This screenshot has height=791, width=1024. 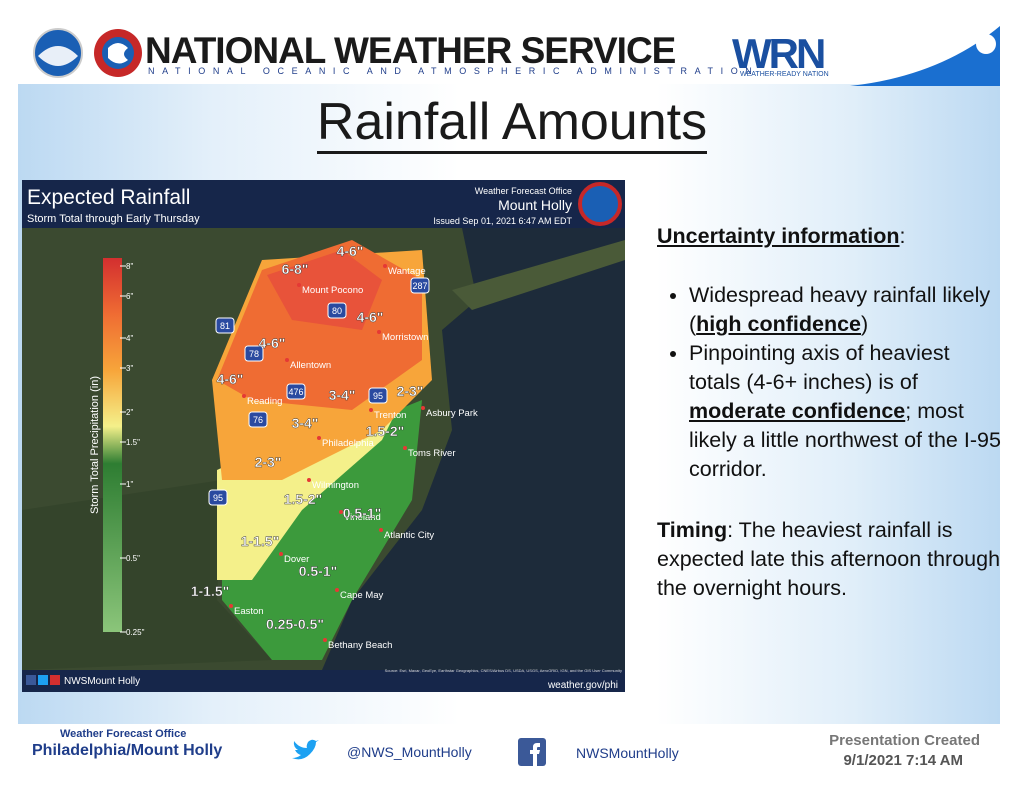 What do you see at coordinates (129, 266) in the screenshot?
I see `legend-label: 8"` at bounding box center [129, 266].